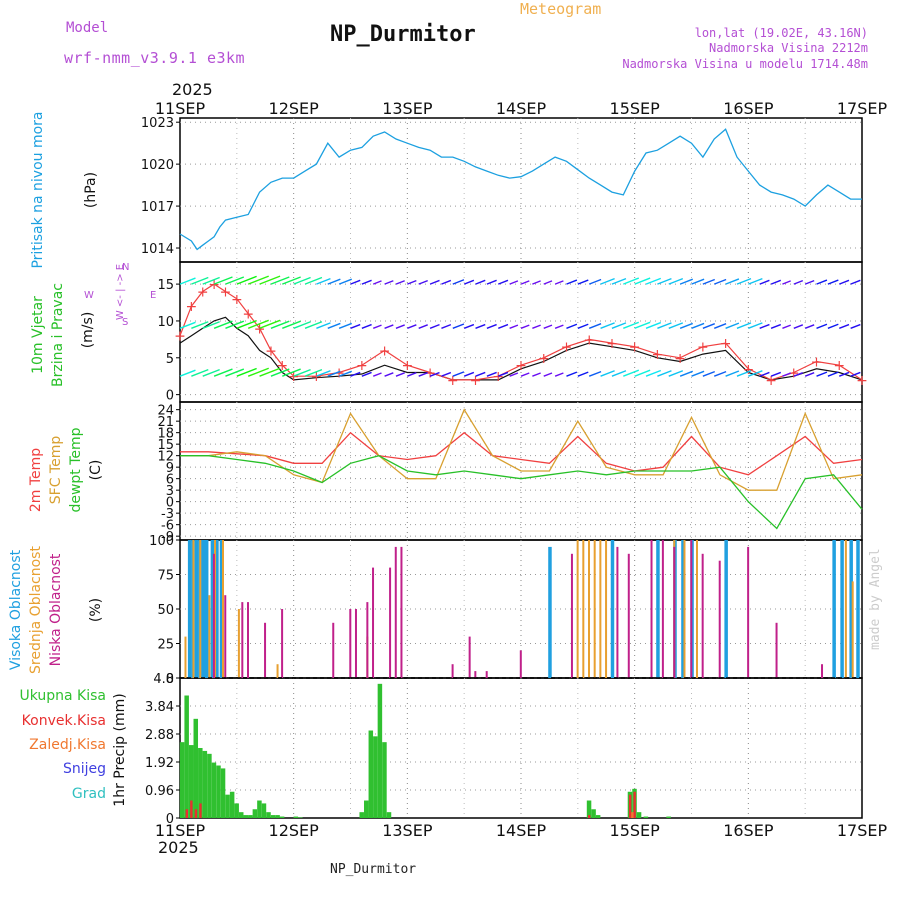 The image size is (900, 900). Describe the element at coordinates (165, 610) in the screenshot. I see `y-tick-label: 50` at that location.